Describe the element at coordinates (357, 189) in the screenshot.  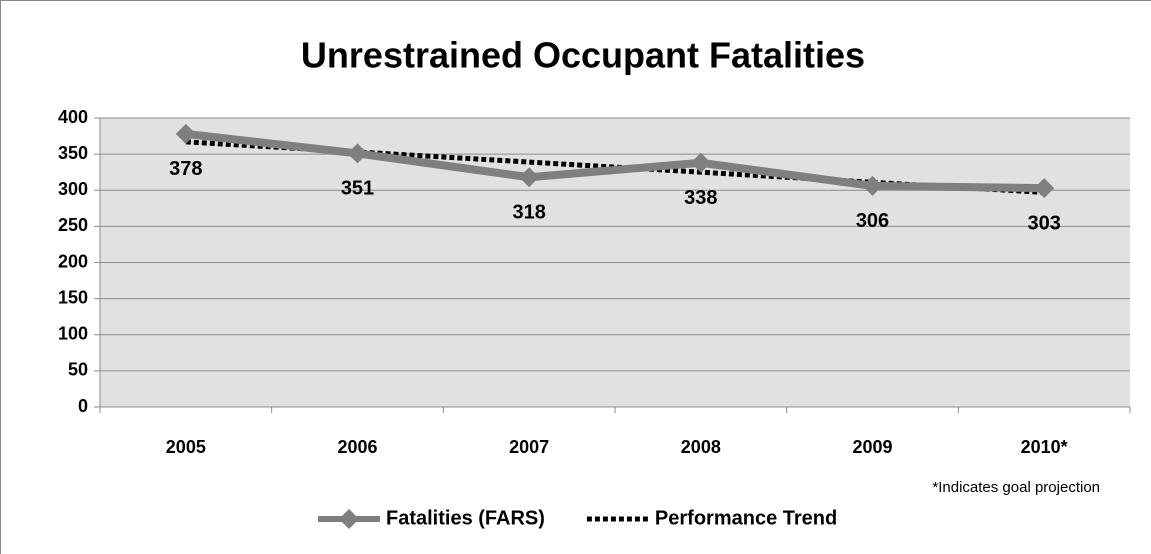
I see `data-label: 351` at that location.